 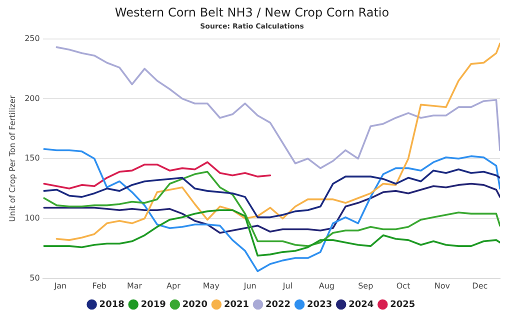 I want to click on legend-label: 2018, so click(x=111, y=305).